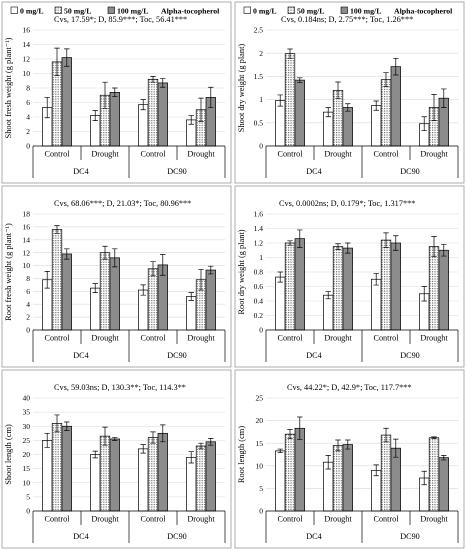 This screenshot has width=466, height=550. What do you see at coordinates (78, 11) in the screenshot?
I see `legend-entry: 50 mg/L` at bounding box center [78, 11].